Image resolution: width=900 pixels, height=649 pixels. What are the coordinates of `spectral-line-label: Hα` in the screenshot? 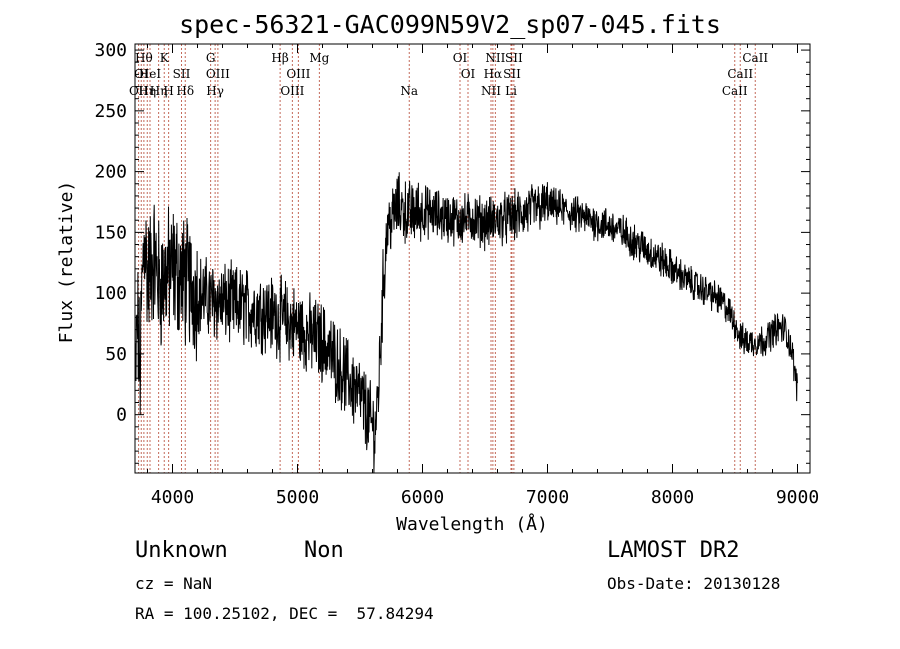 It's located at (493, 74).